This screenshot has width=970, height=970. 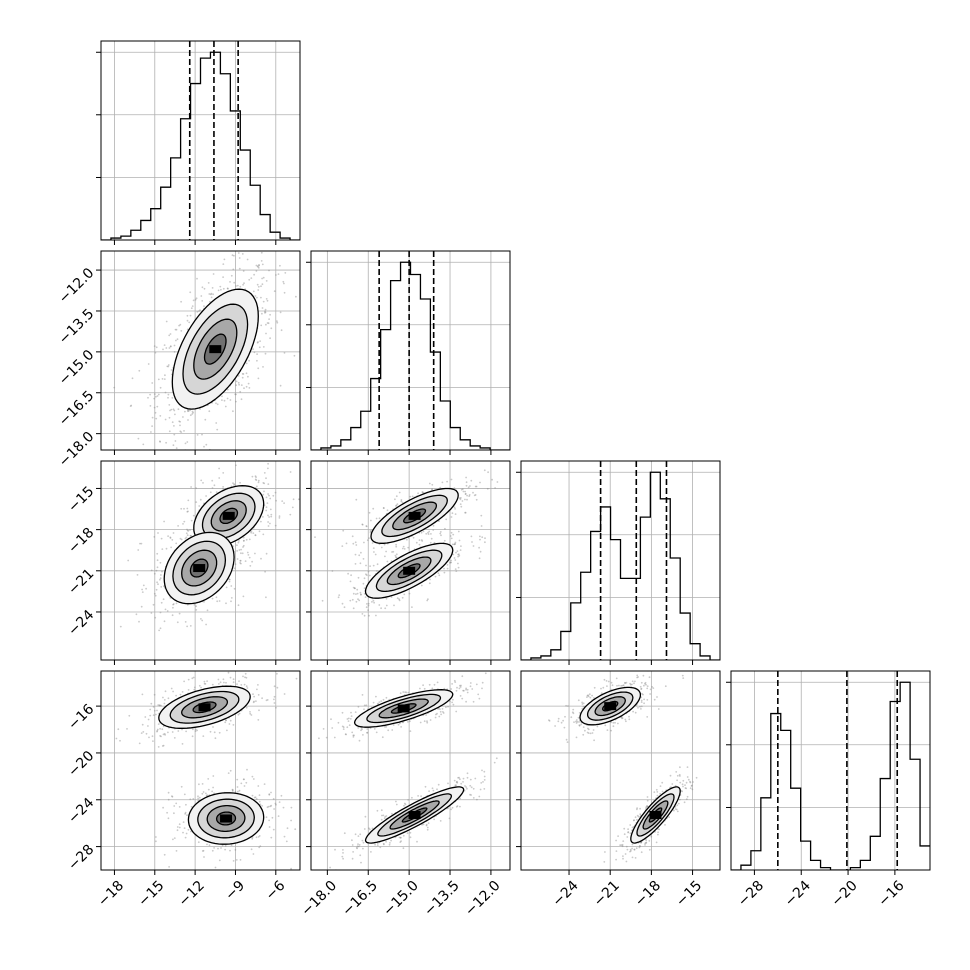 I want to click on xtick-label: −12, so click(x=192, y=894).